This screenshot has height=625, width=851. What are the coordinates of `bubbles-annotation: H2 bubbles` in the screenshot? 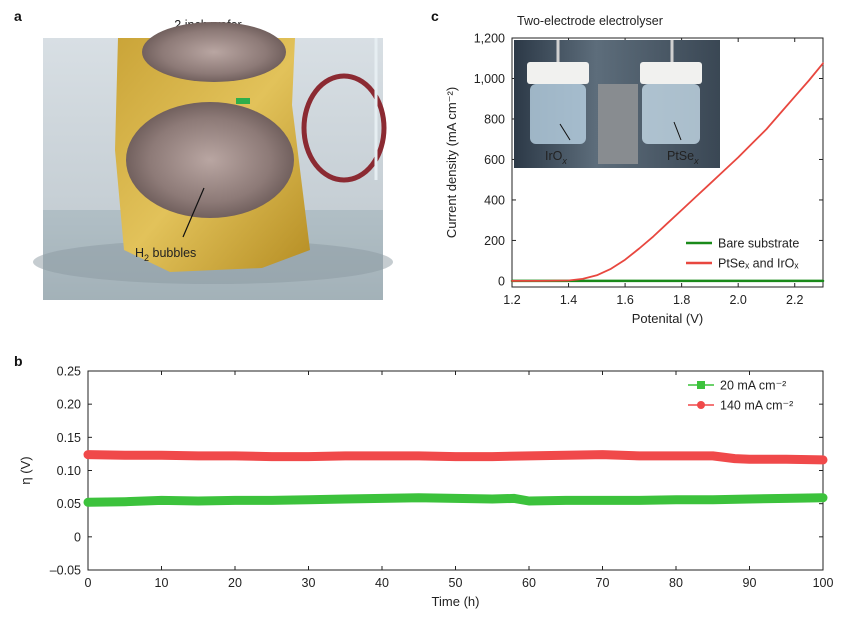 It's located at (165, 254).